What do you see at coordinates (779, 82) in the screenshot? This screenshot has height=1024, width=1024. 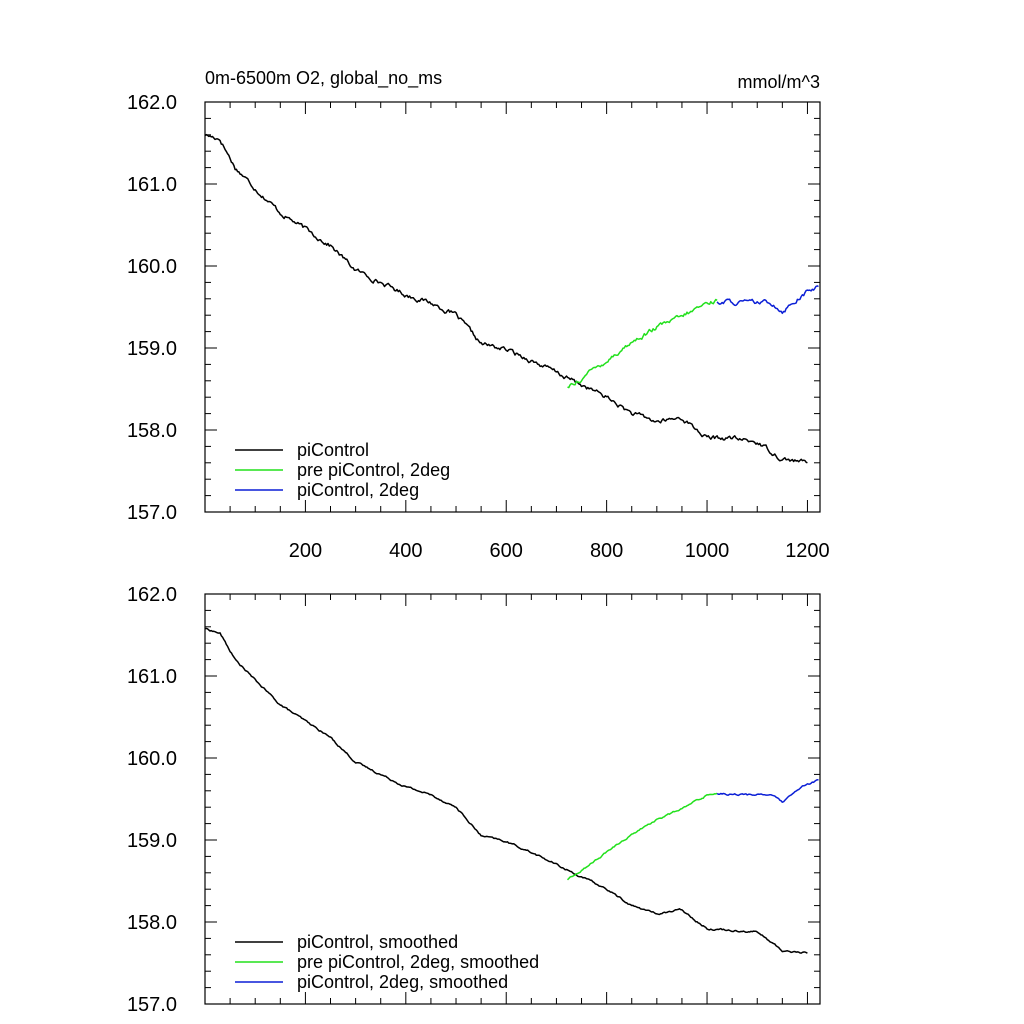 I see `units-label: mmol/m^3` at bounding box center [779, 82].